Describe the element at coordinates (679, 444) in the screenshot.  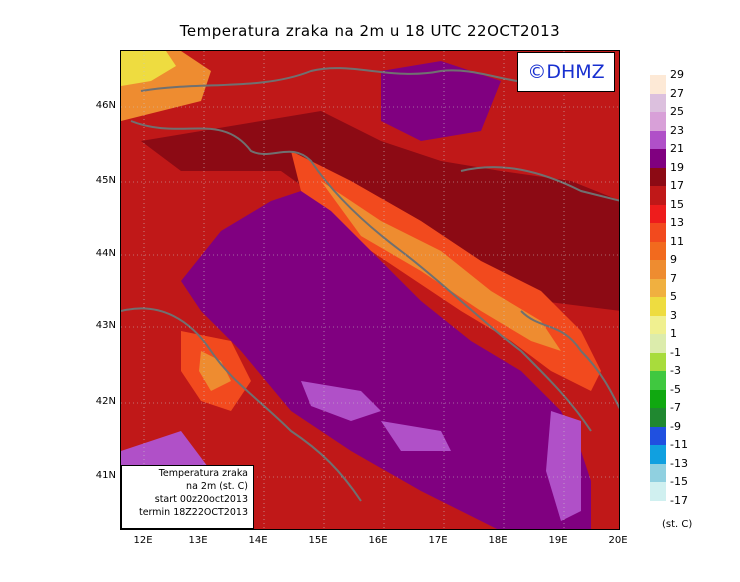
I see `legend-label: -11` at that location.